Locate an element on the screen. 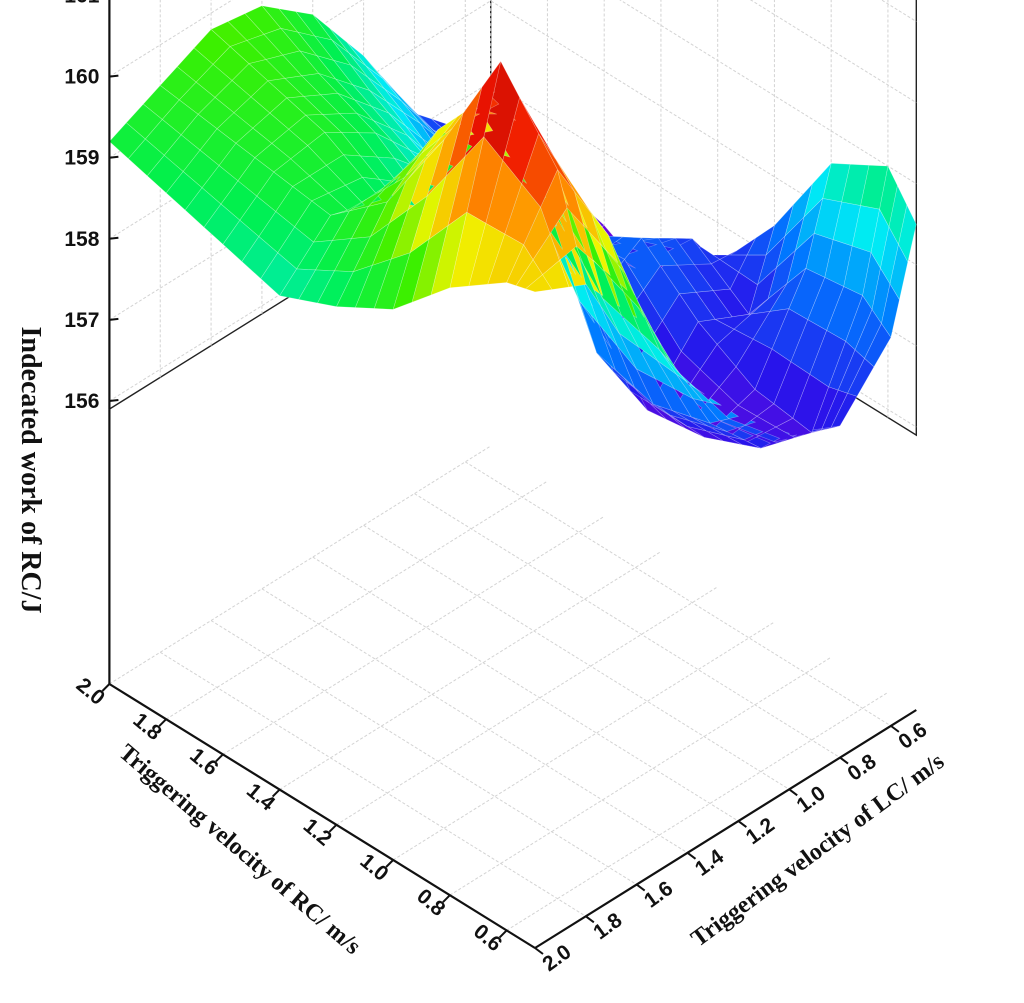  y-axis-line is located at coordinates (725, 829).